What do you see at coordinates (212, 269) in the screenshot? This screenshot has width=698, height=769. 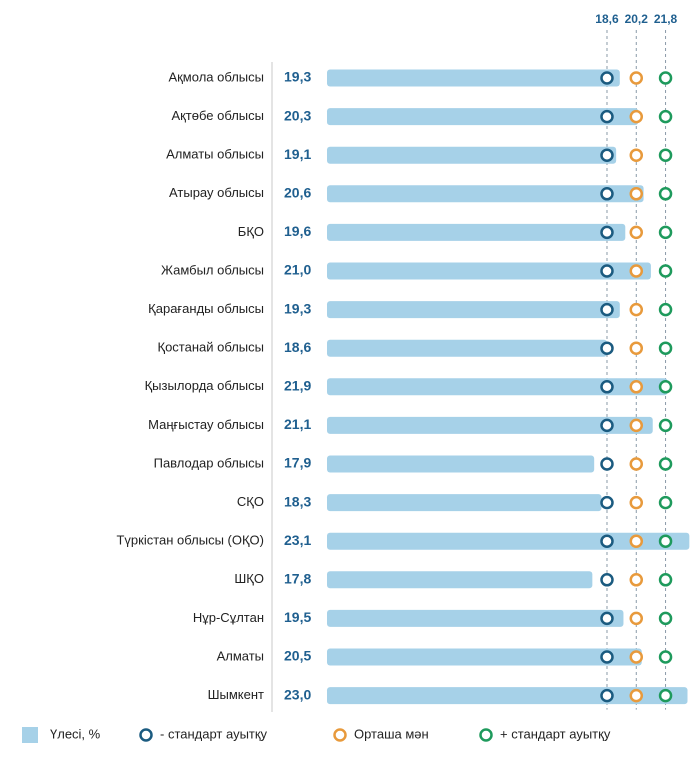 I see `category-label: Жамбыл облысы` at bounding box center [212, 269].